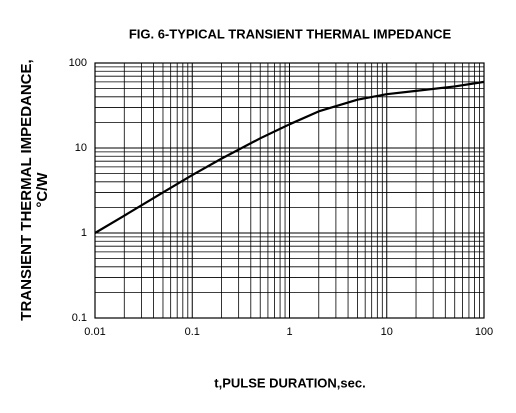  I want to click on x-tick-label: 10, so click(387, 332).